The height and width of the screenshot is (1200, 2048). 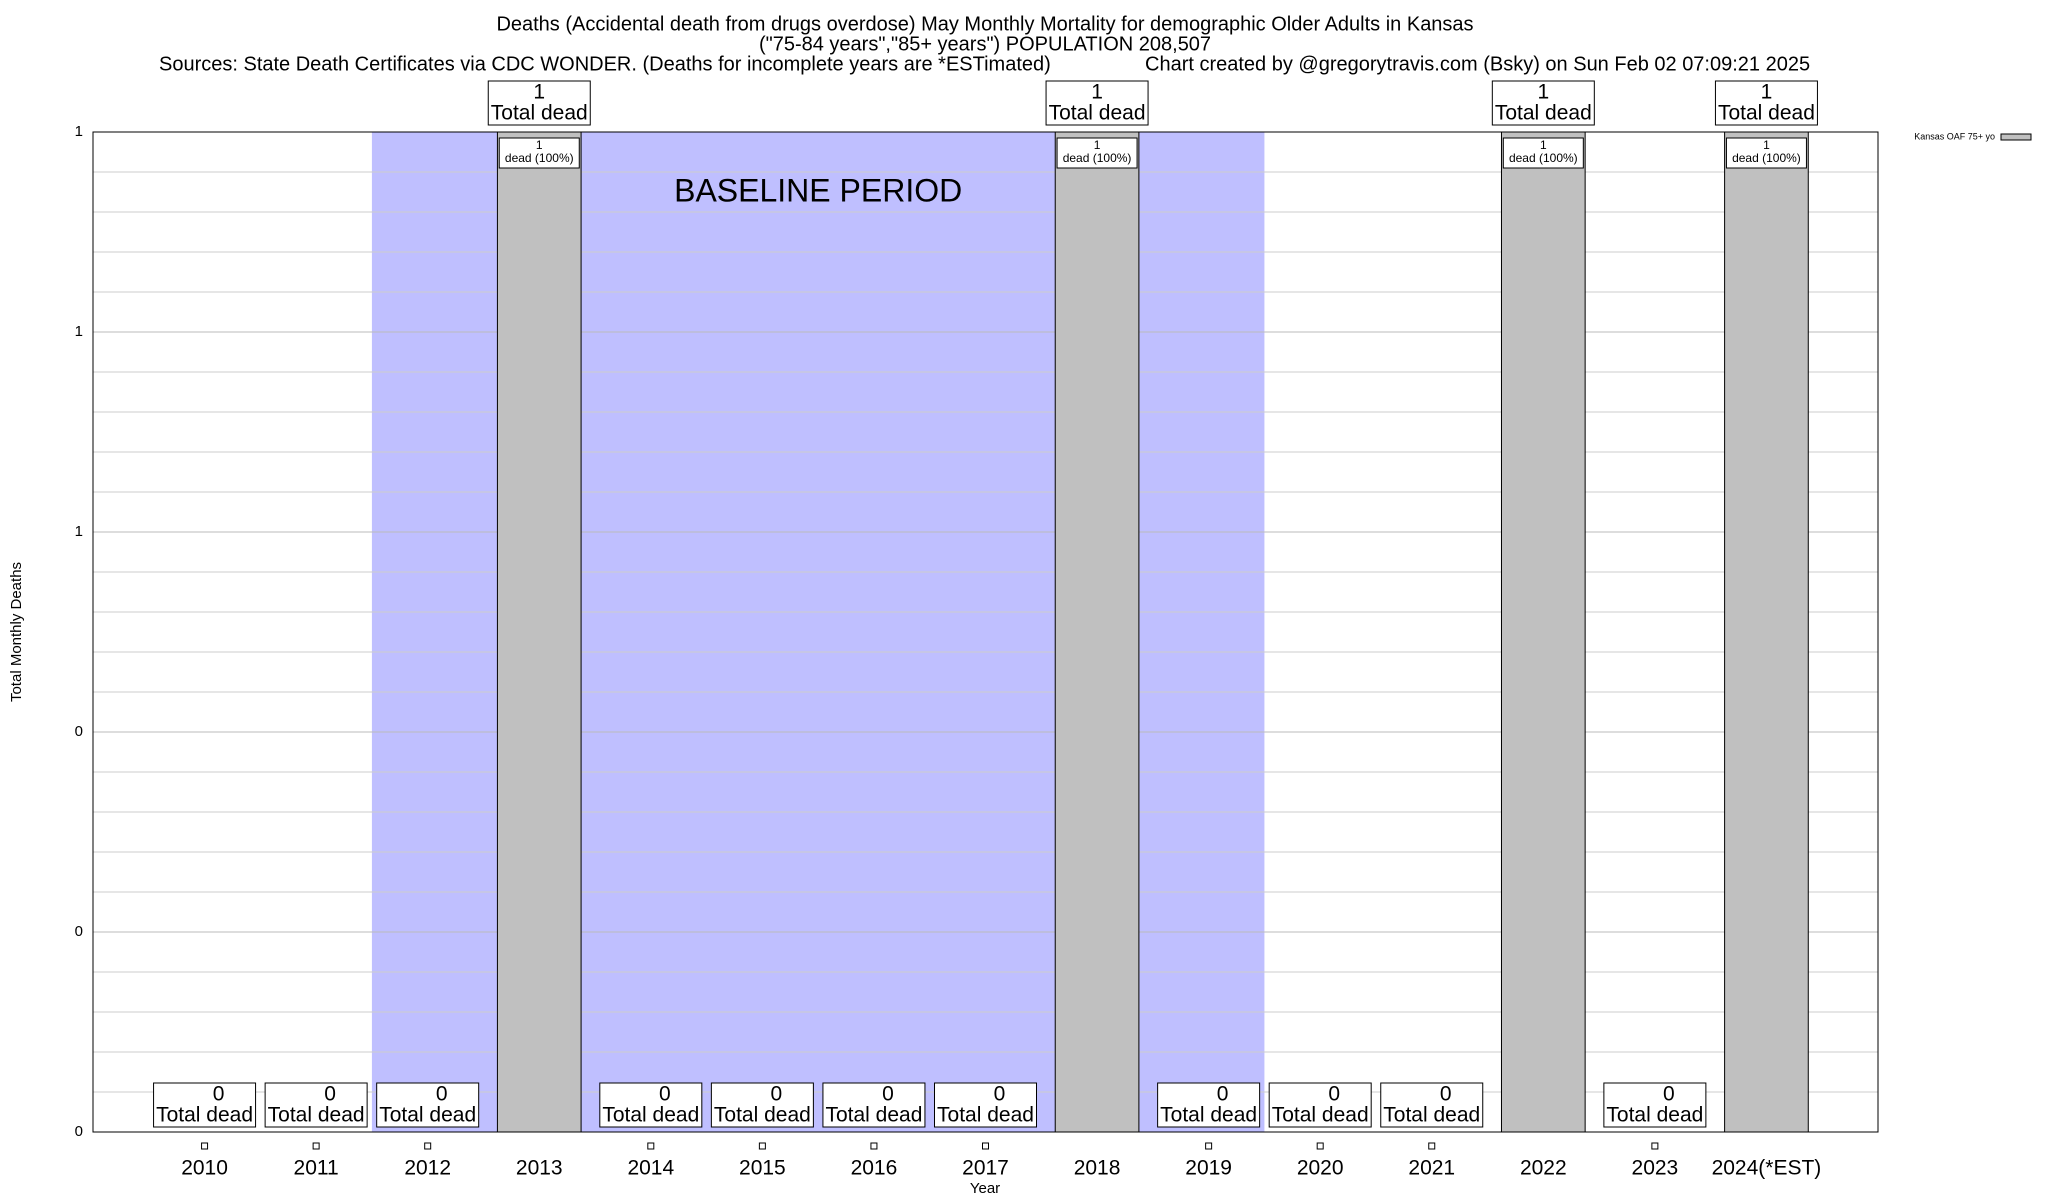 What do you see at coordinates (1655, 1168) in the screenshot?
I see `x-tick-label: 2023` at bounding box center [1655, 1168].